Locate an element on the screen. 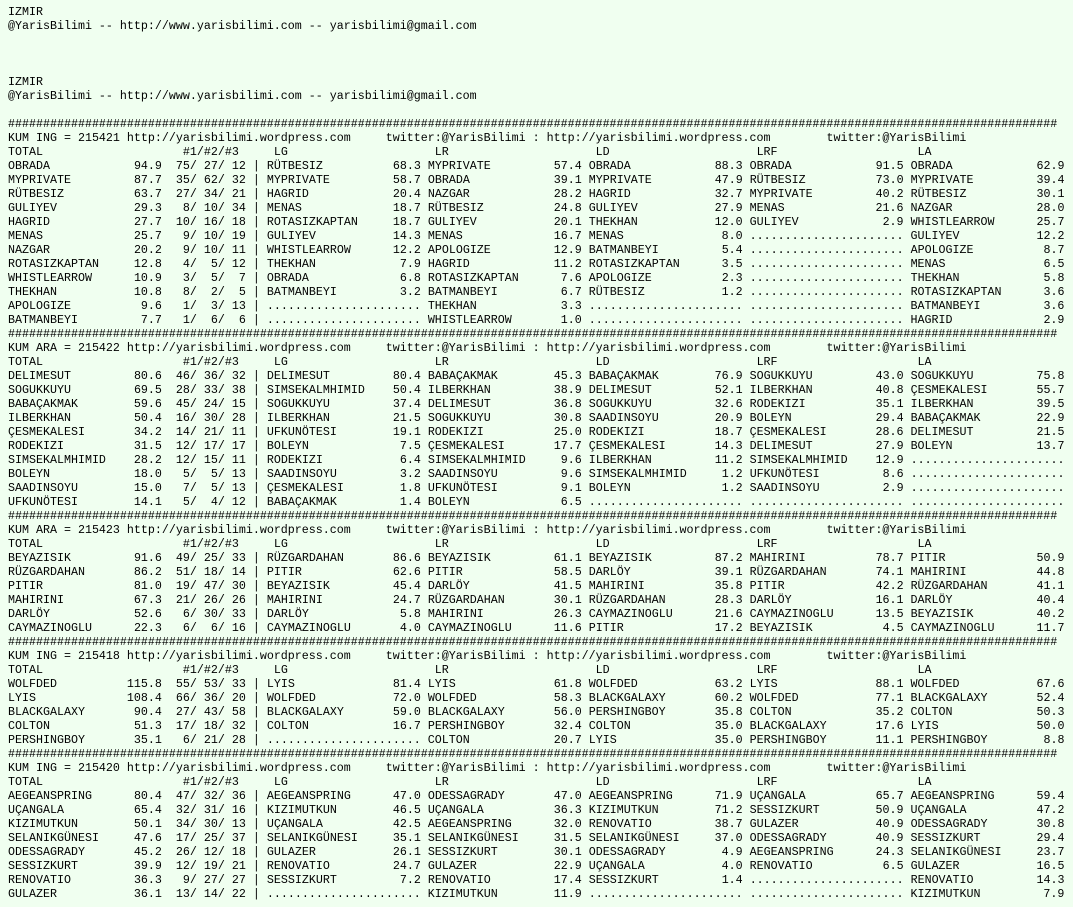  column-headers: TOTAL #1/#2/#3 LG LR LD LRF LA is located at coordinates (540, 362).